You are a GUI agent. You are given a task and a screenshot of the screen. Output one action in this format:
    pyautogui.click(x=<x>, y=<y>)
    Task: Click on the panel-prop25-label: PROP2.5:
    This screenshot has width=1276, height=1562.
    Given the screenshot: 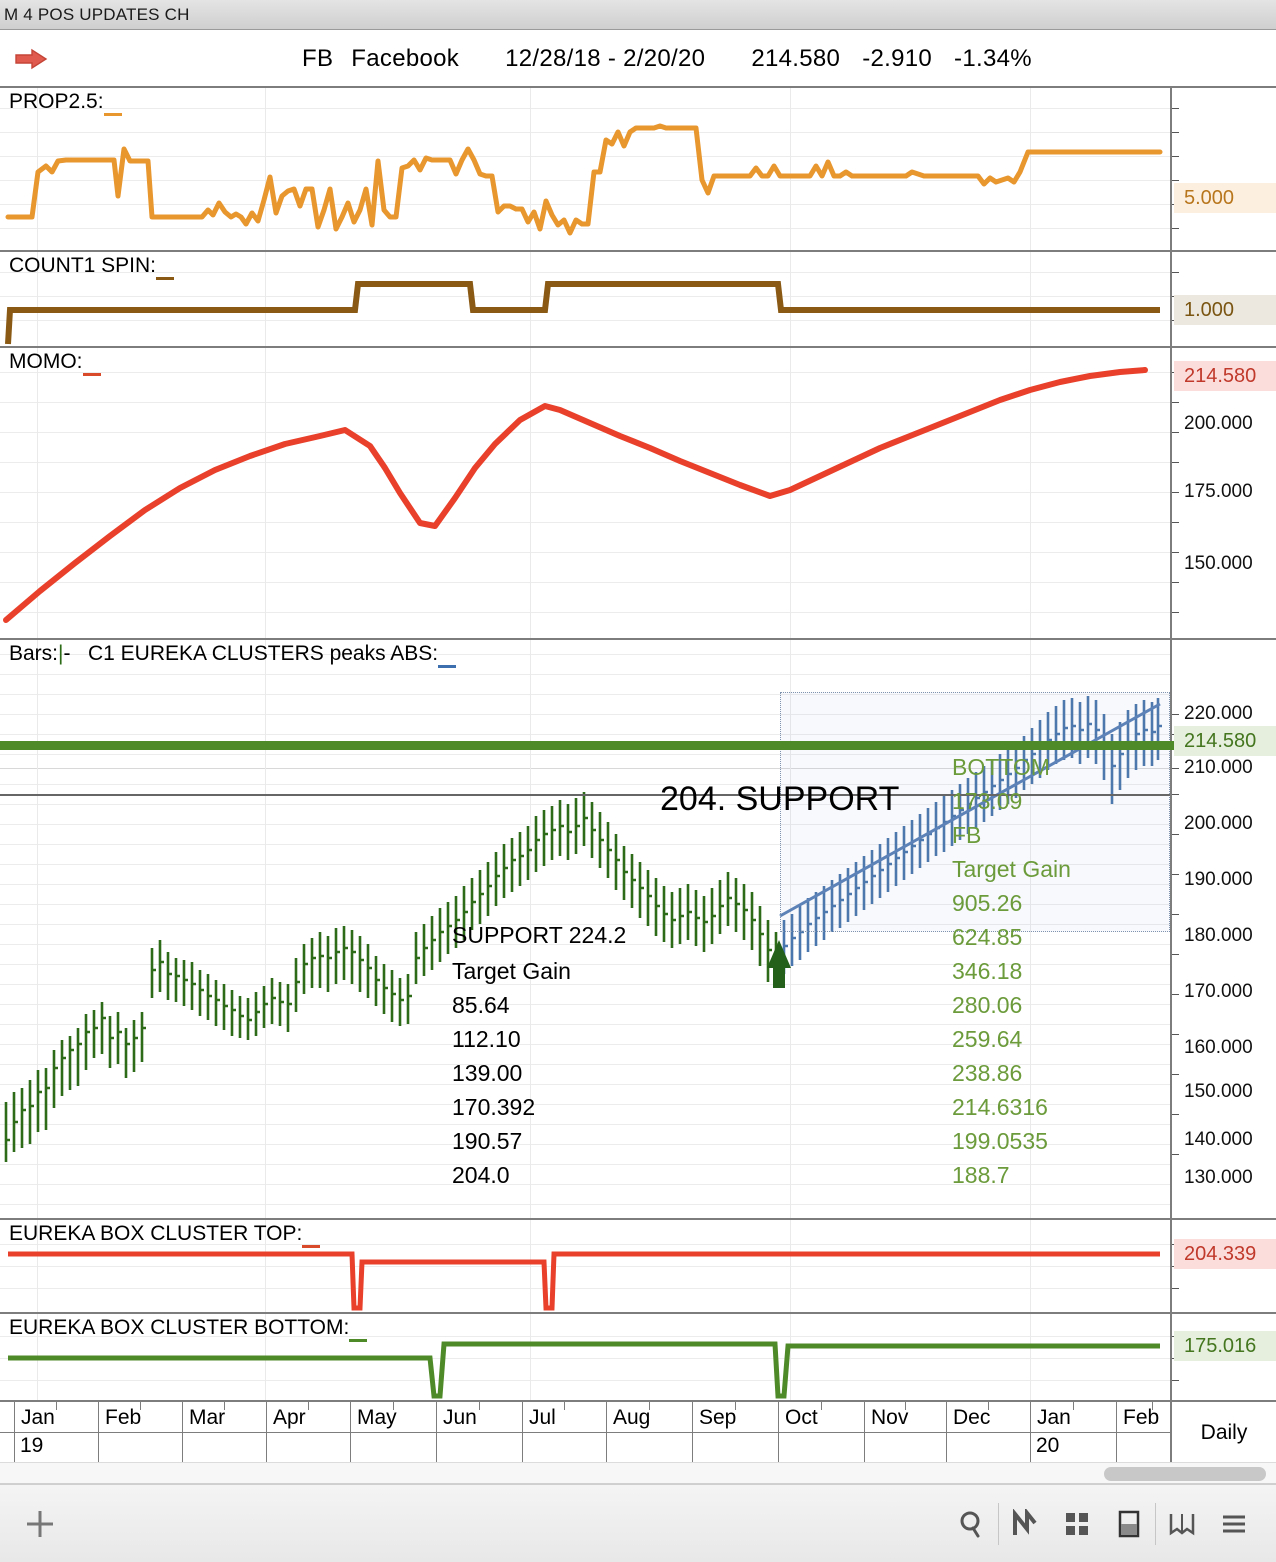 What is the action you would take?
    pyautogui.click(x=65, y=103)
    